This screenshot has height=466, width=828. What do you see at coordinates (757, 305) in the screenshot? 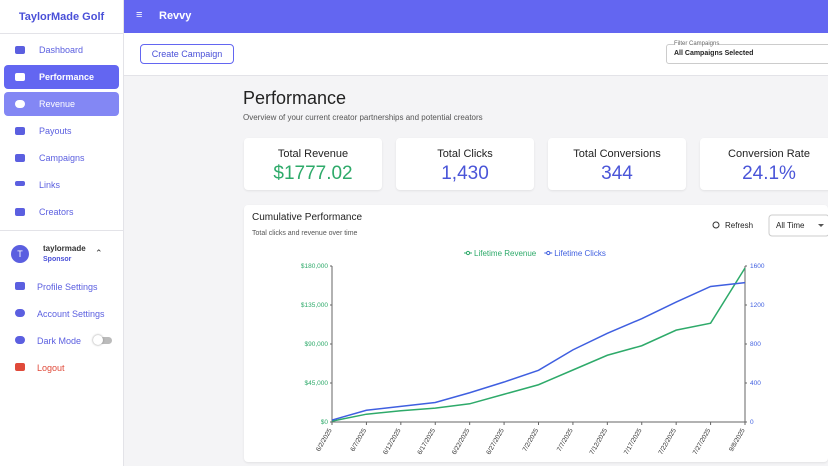
I see `y2-tick-label: 1200` at bounding box center [757, 305].